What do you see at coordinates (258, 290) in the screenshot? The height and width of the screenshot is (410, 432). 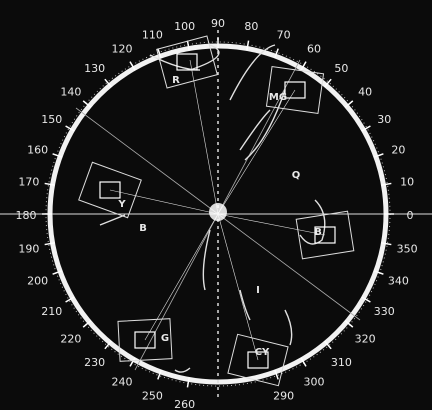 I see `i-axis-label: I` at bounding box center [258, 290].